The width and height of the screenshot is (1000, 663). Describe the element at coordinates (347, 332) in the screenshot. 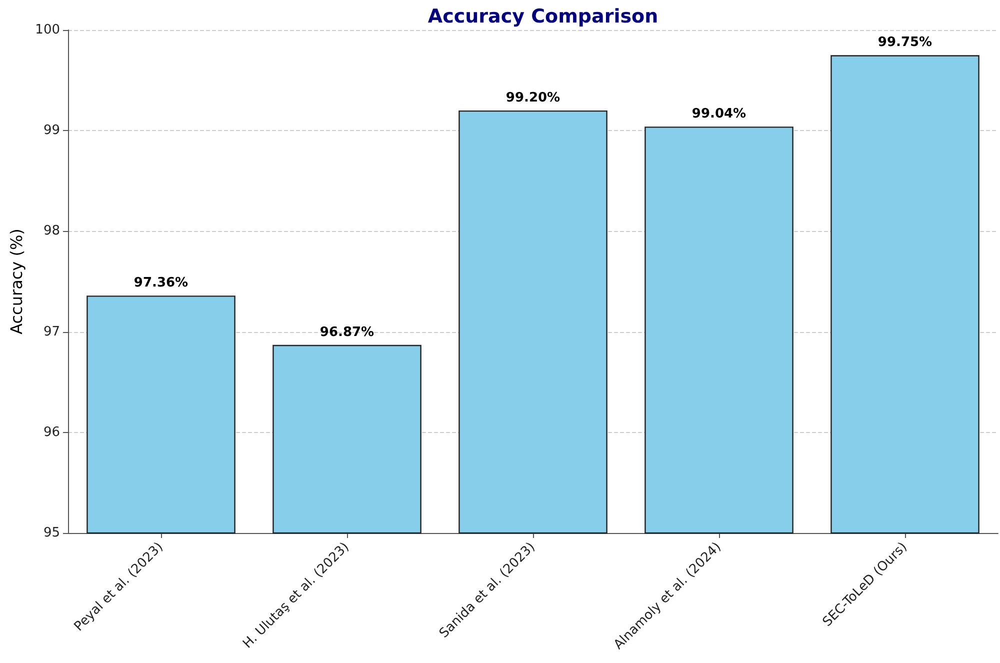

I see `data-label: 96.87%` at that location.